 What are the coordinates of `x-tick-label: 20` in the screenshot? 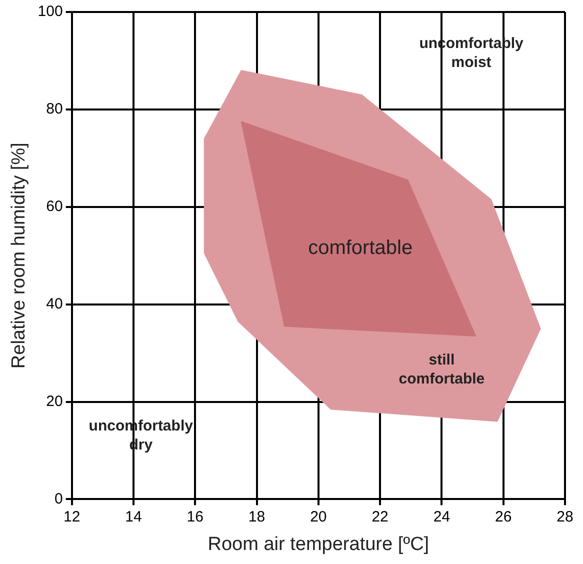 It's located at (318, 517).